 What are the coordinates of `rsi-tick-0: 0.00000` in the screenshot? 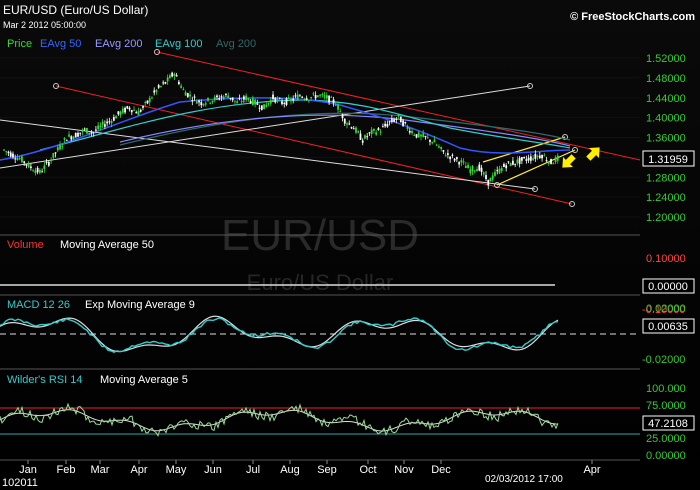 It's located at (666, 456).